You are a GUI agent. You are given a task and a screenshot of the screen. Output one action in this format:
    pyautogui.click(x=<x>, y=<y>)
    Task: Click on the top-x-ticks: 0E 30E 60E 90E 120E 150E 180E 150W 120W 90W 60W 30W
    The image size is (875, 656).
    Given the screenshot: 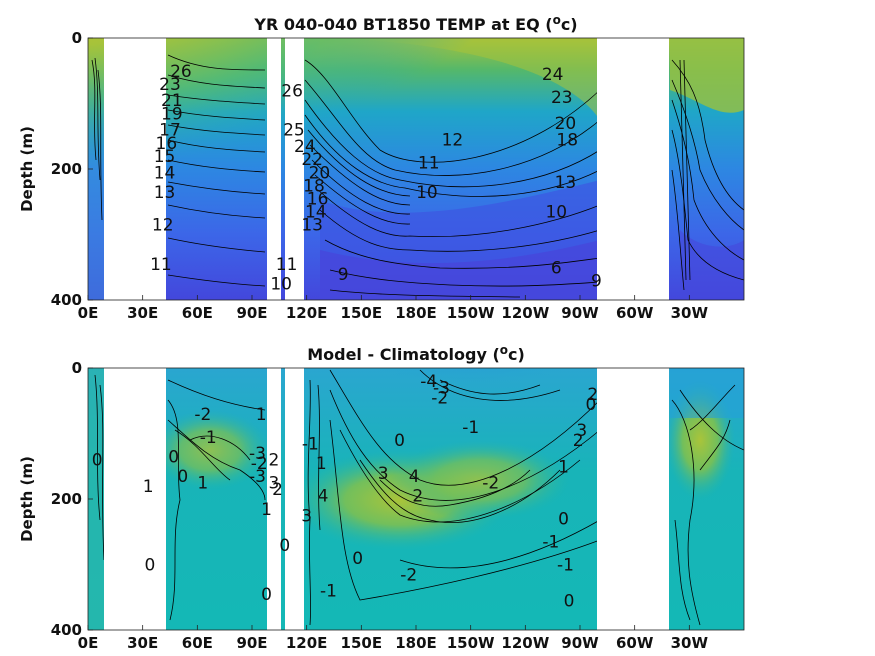 What is the action you would take?
    pyautogui.click(x=393, y=308)
    